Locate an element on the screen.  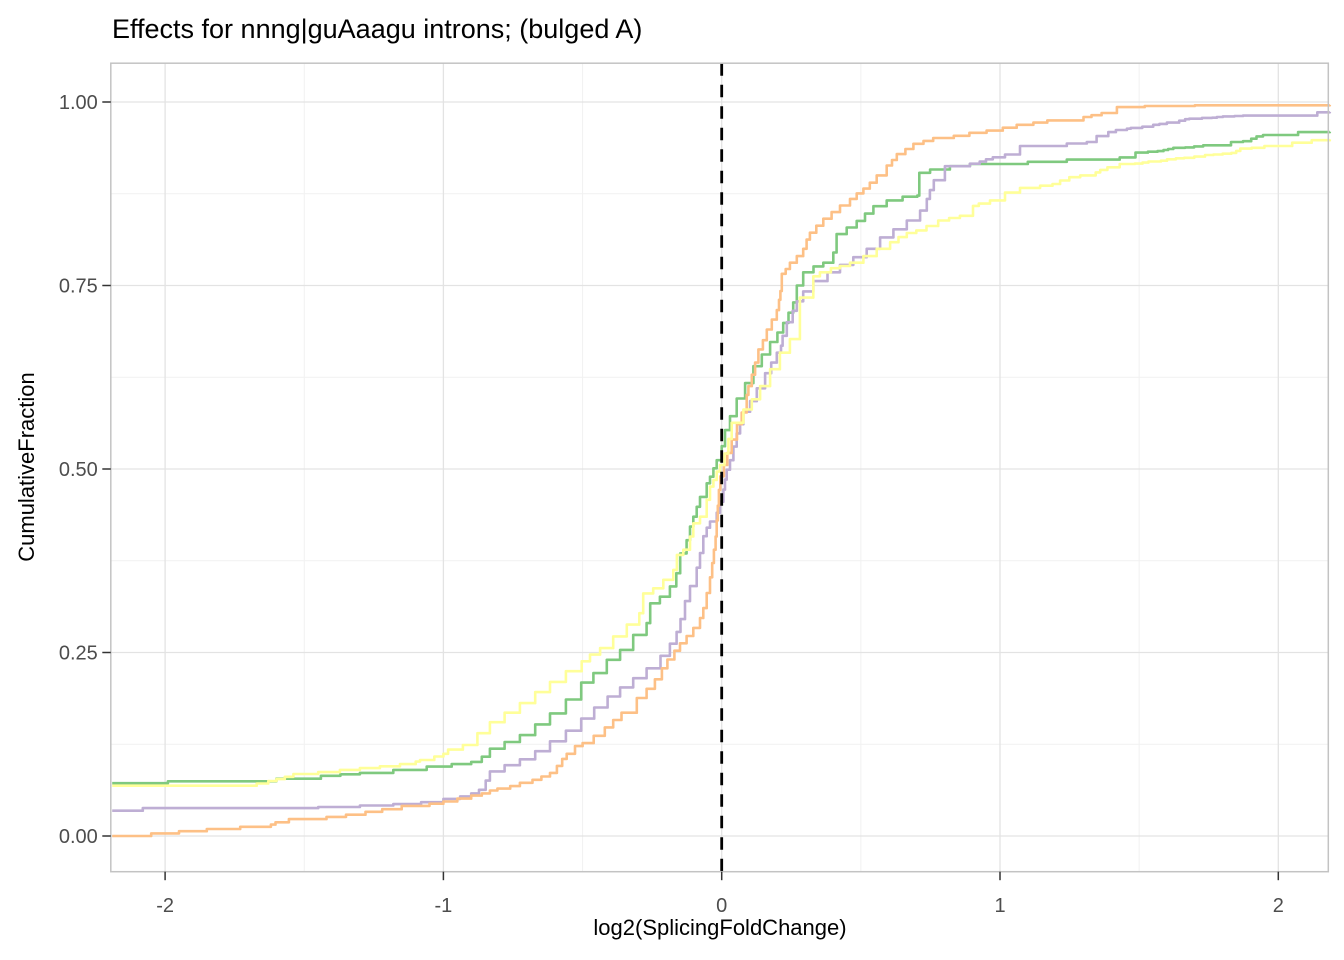
y-tick-label: 0.00 is located at coordinates (78, 837).